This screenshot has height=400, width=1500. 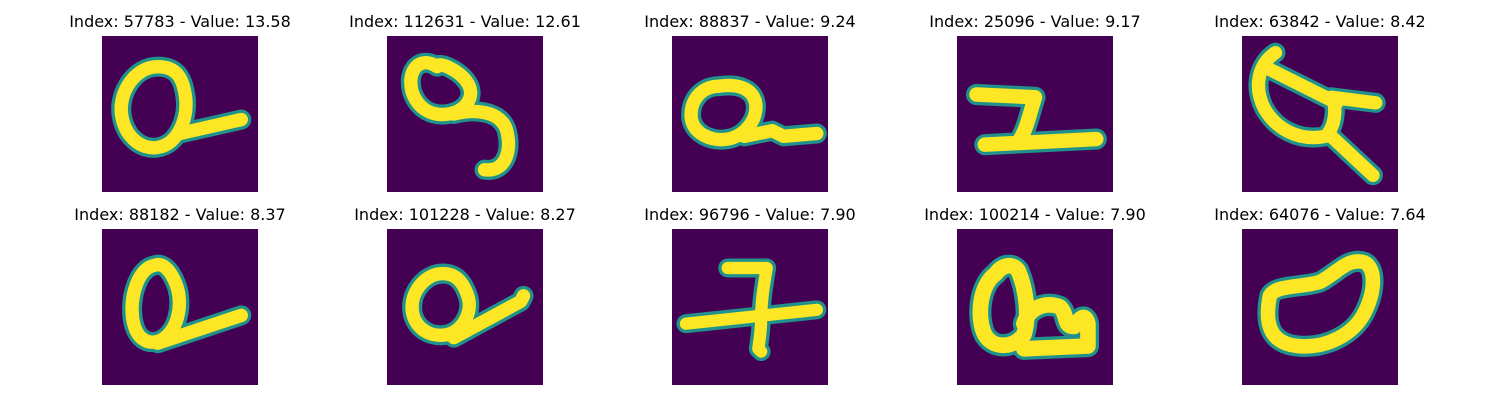 What do you see at coordinates (1320, 22) in the screenshot?
I see `panel-title: Index: 63842 - Value: 8.42` at bounding box center [1320, 22].